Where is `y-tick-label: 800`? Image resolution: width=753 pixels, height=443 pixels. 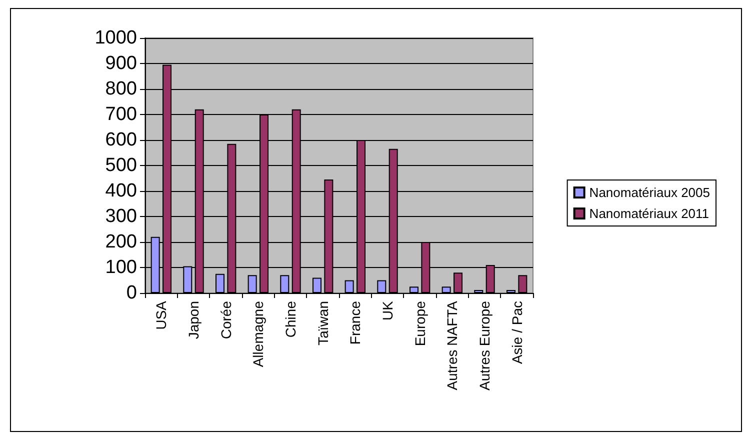
y-tick-label: 800 is located at coordinates (121, 89).